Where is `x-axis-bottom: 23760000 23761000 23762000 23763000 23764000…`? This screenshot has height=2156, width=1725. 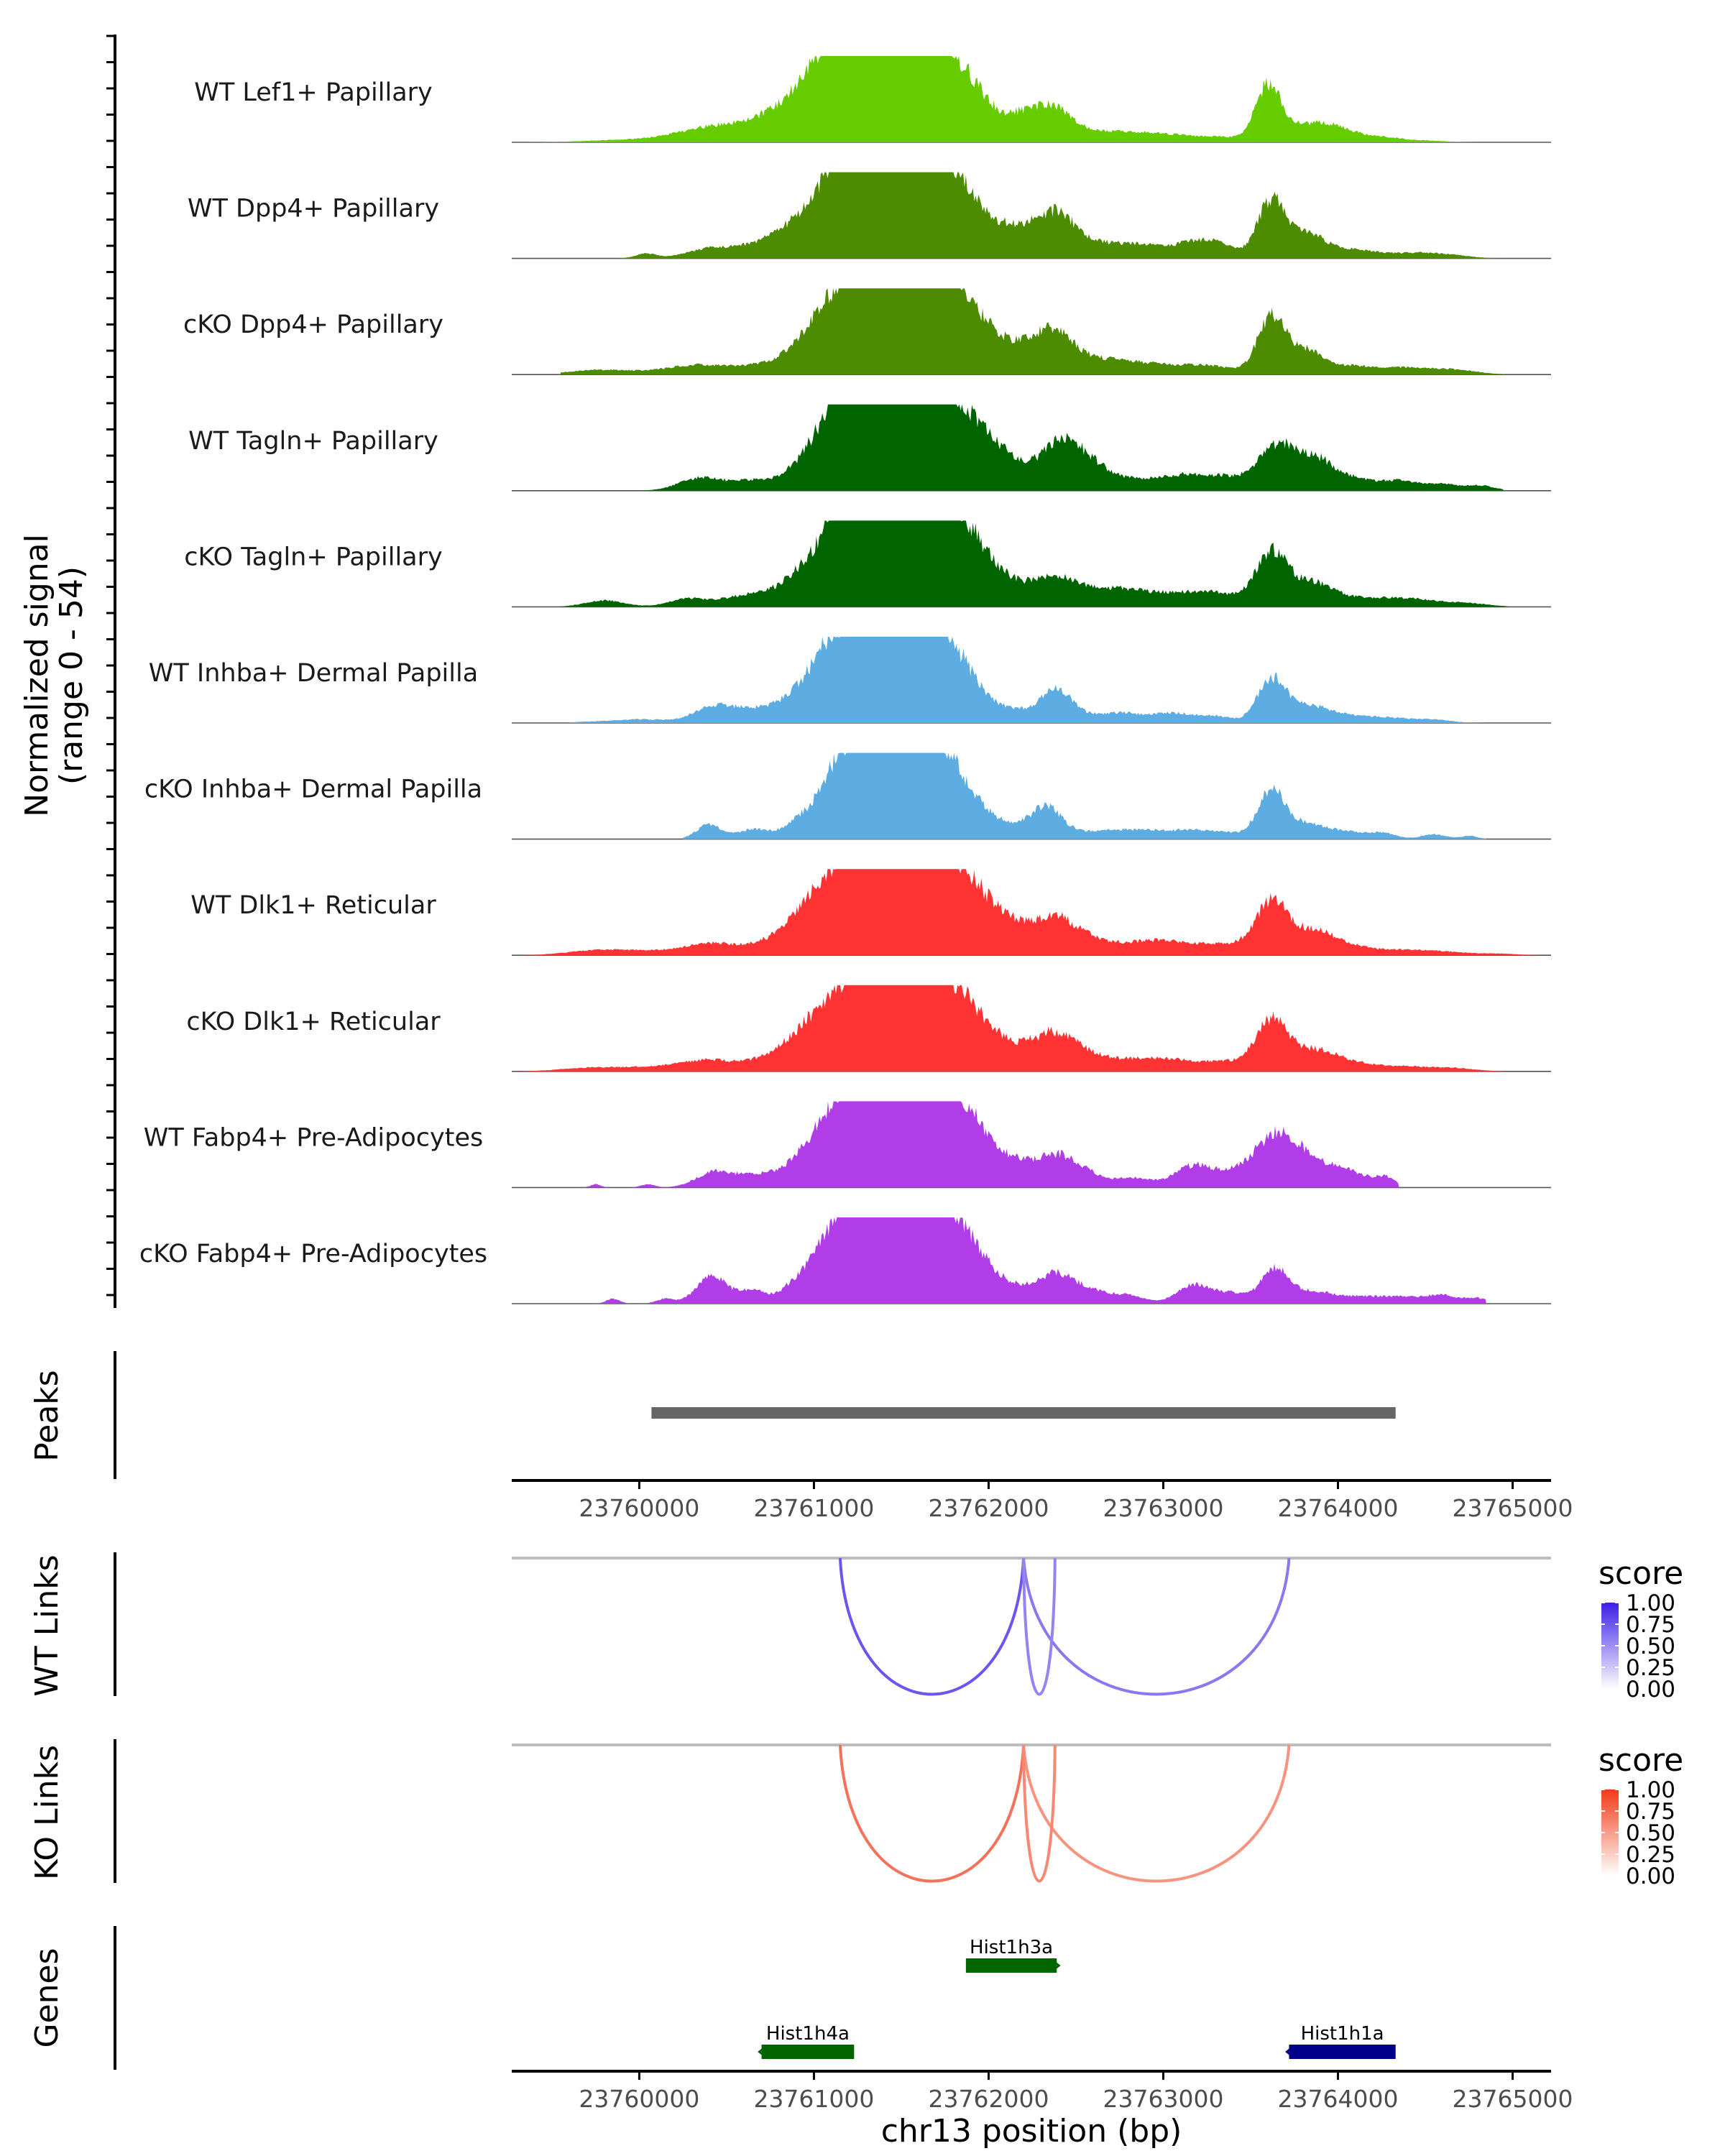
x-axis-bottom: 23760000 23761000 23762000 23763000 23764000… is located at coordinates (1076, 2092).